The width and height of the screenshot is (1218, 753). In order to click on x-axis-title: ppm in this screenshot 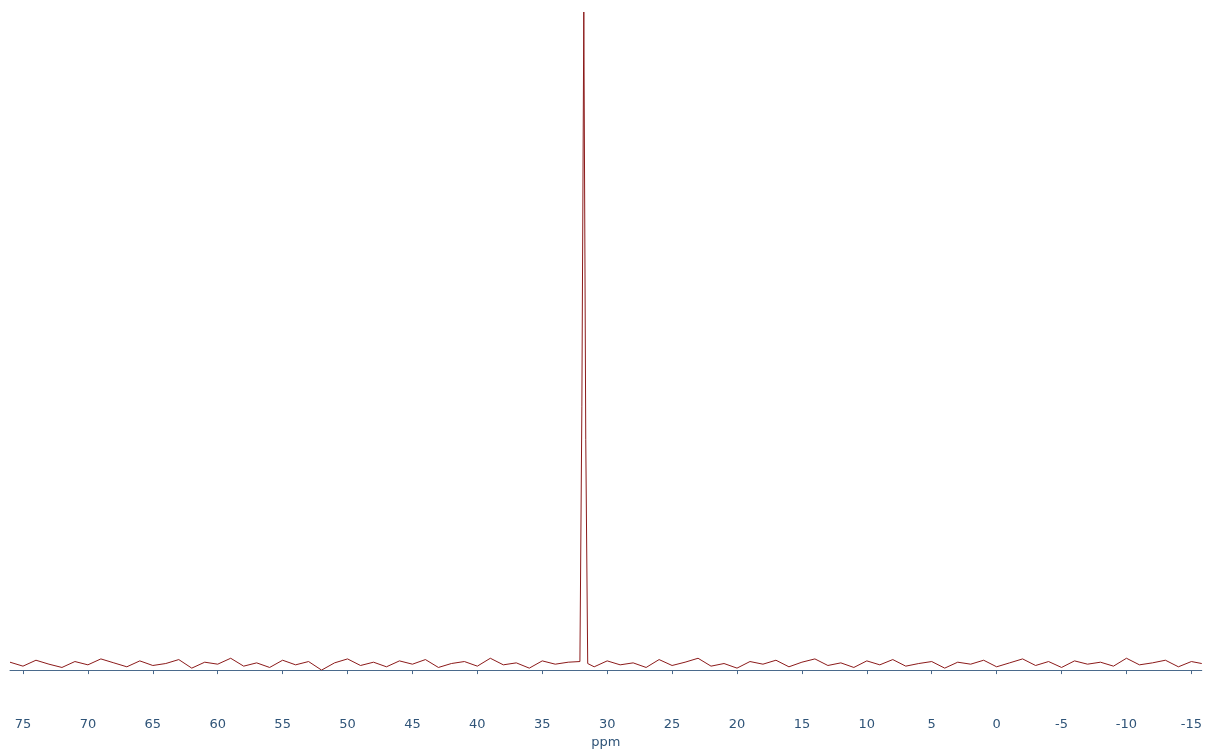, I will do `click(606, 741)`.